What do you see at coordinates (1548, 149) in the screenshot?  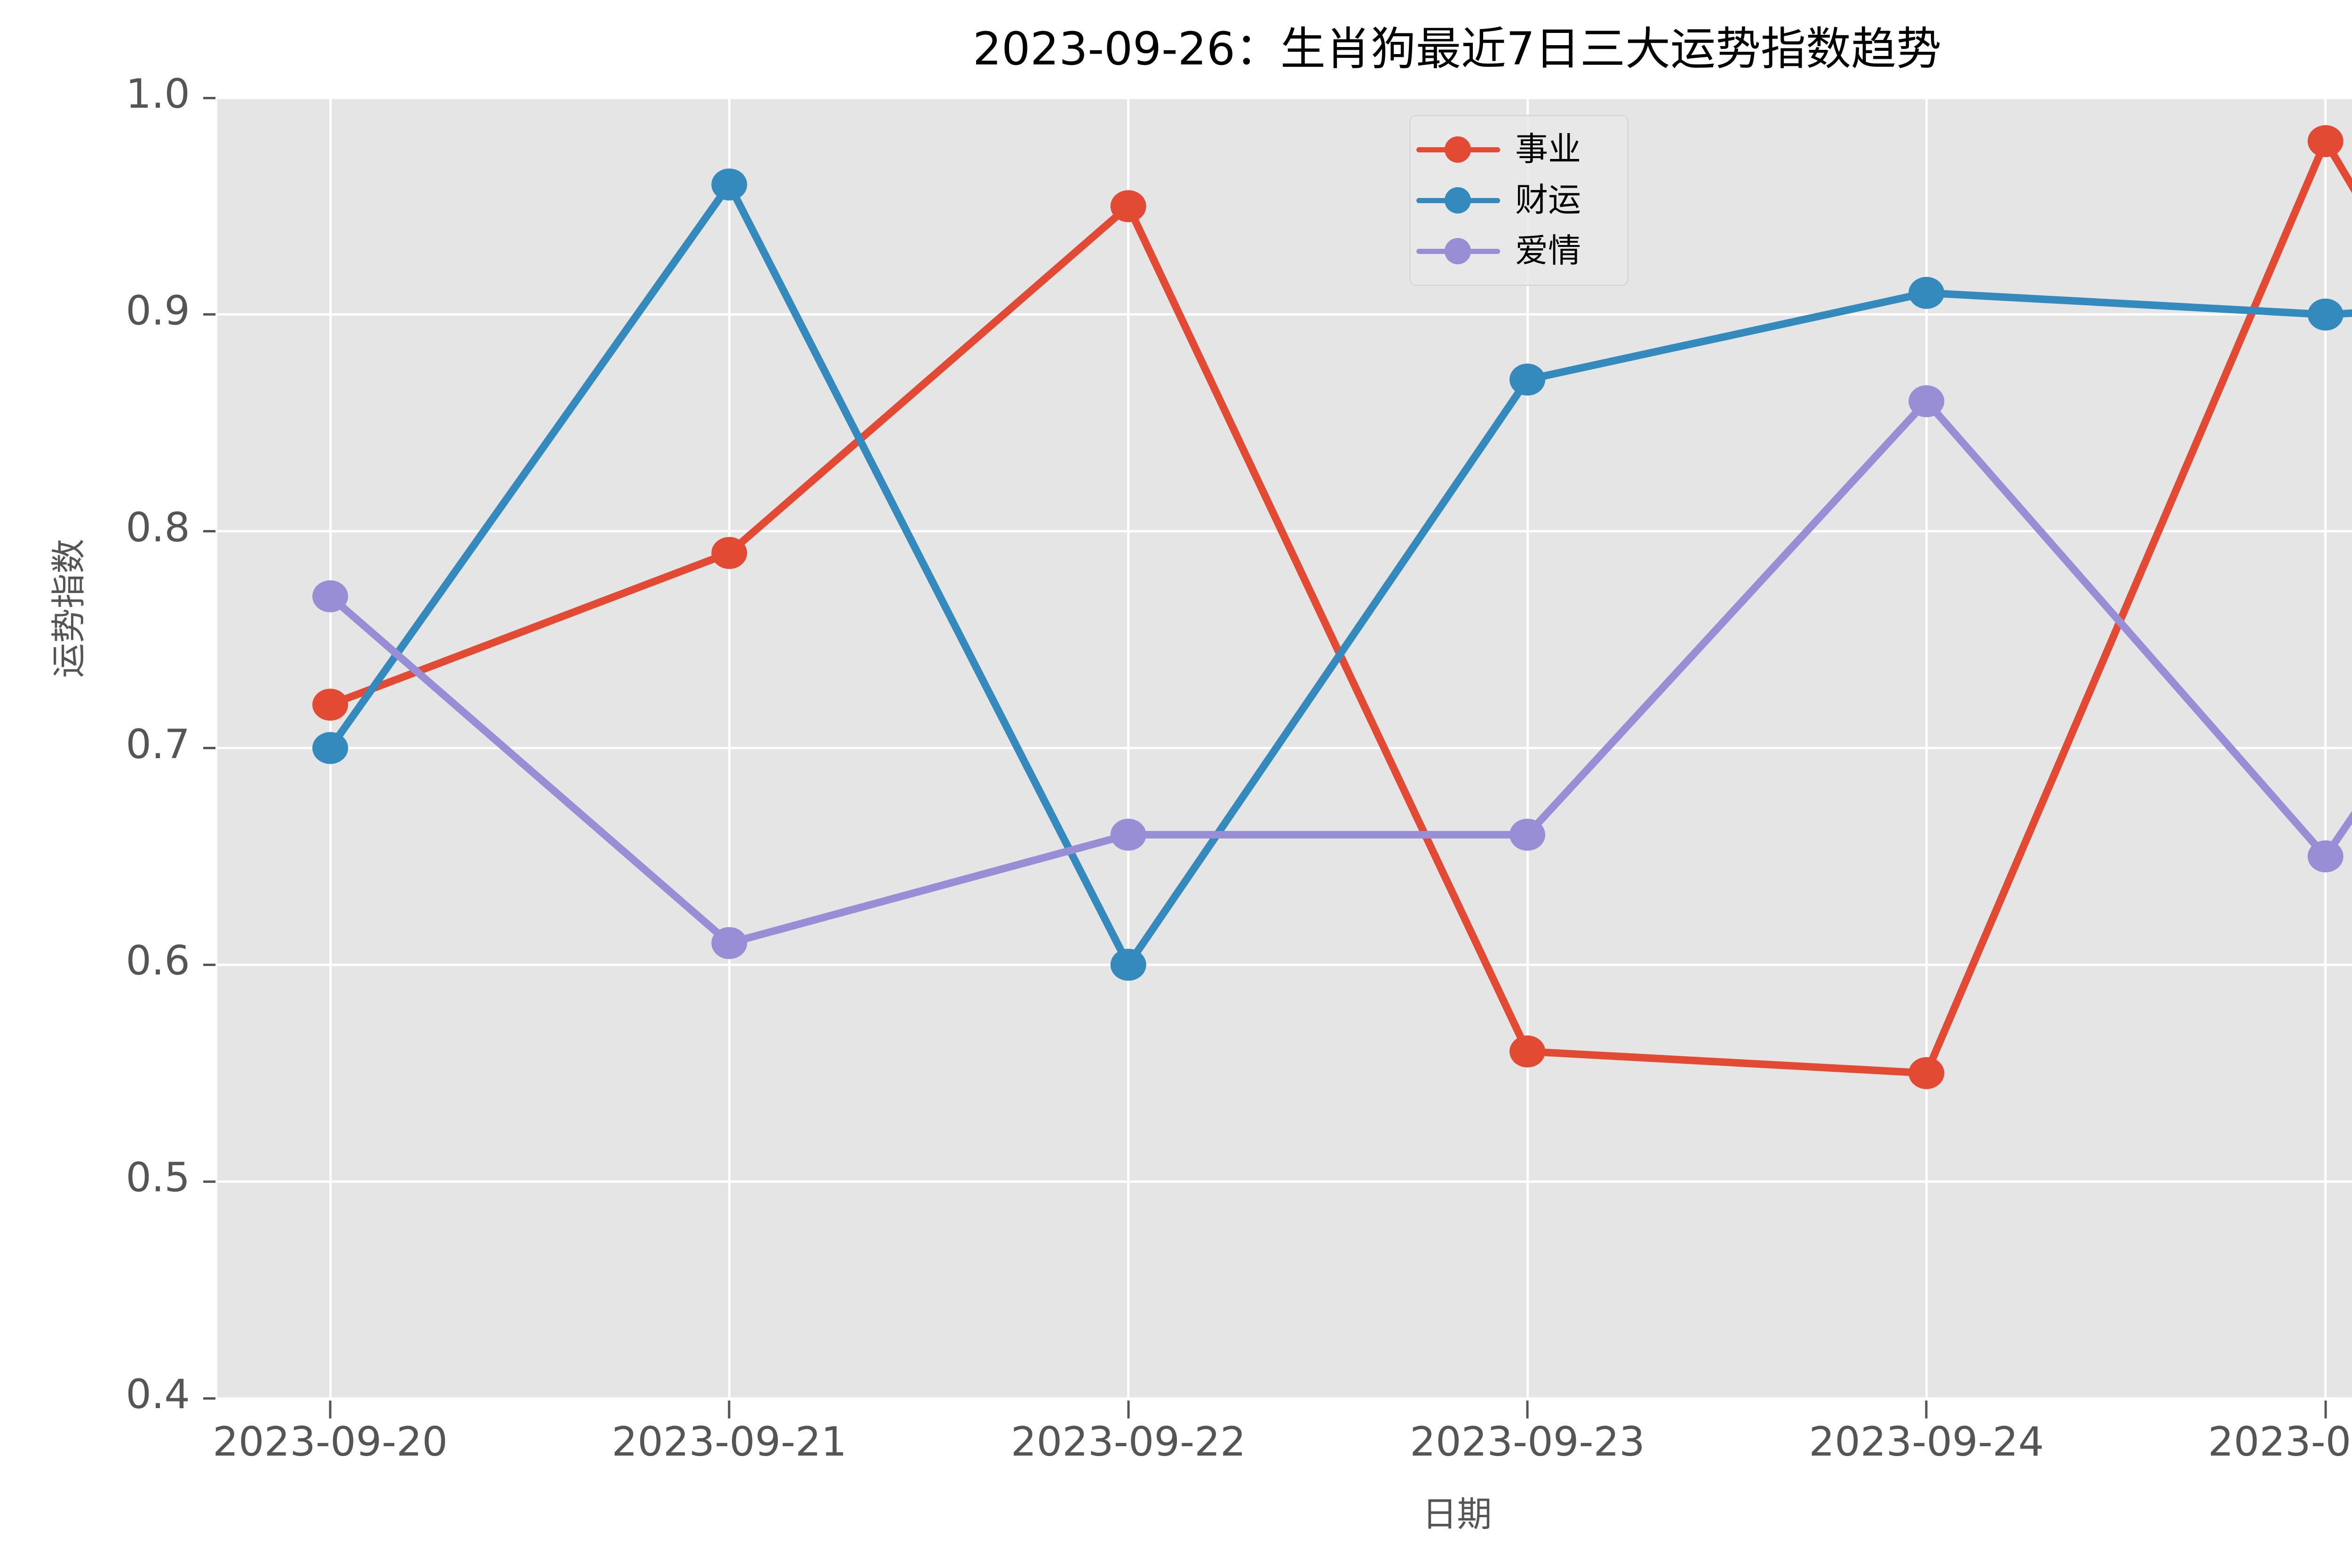 I see `legend-label: 事业` at bounding box center [1548, 149].